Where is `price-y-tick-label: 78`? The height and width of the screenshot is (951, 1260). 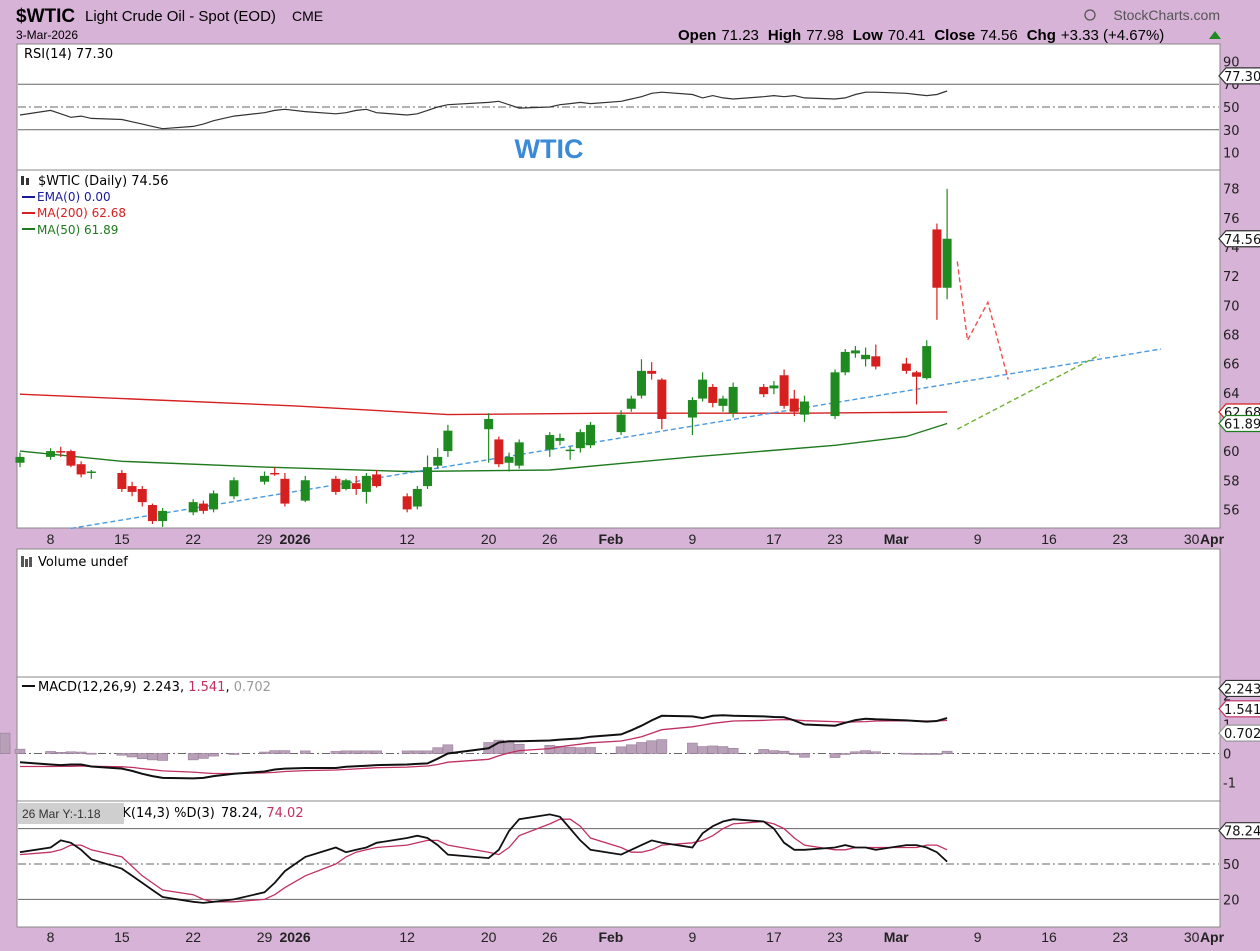 price-y-tick-label: 78 is located at coordinates (1231, 190).